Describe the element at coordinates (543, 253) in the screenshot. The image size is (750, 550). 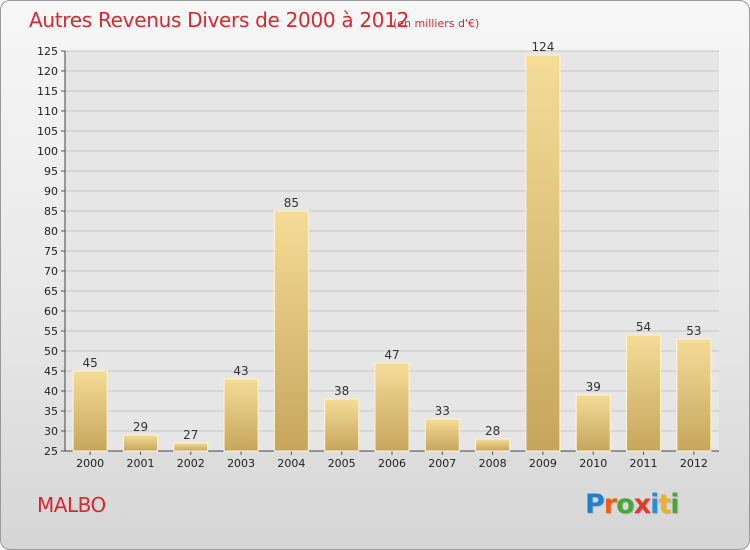
I see `bar-2009` at that location.